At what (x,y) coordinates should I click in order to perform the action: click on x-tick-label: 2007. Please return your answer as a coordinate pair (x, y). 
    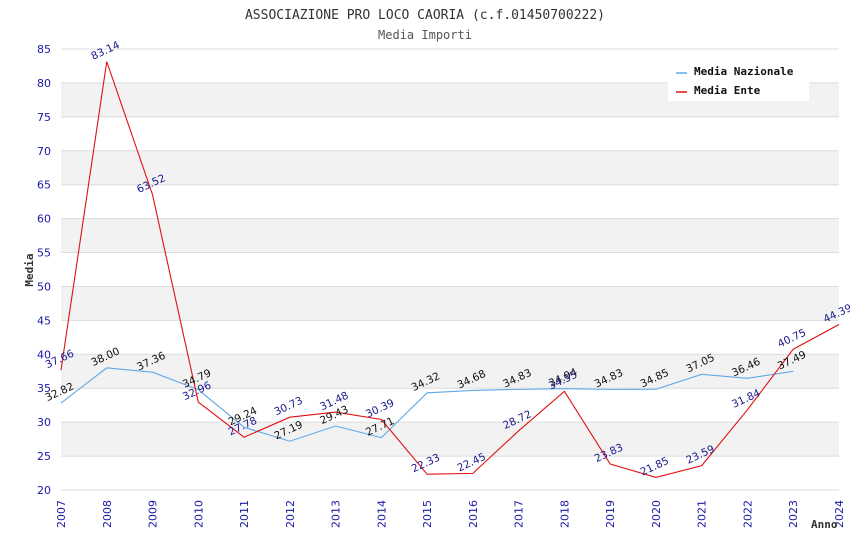
    Looking at the image, I should click on (61, 514).